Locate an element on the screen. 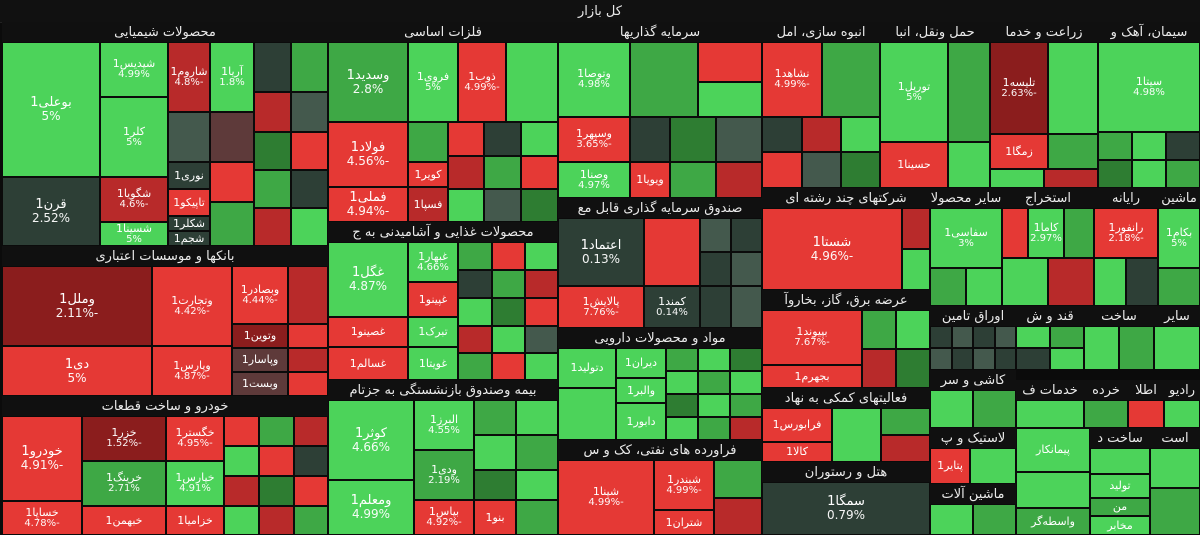 The height and width of the screenshot is (535, 1200). tile-metals-b is located at coordinates (428, 142).